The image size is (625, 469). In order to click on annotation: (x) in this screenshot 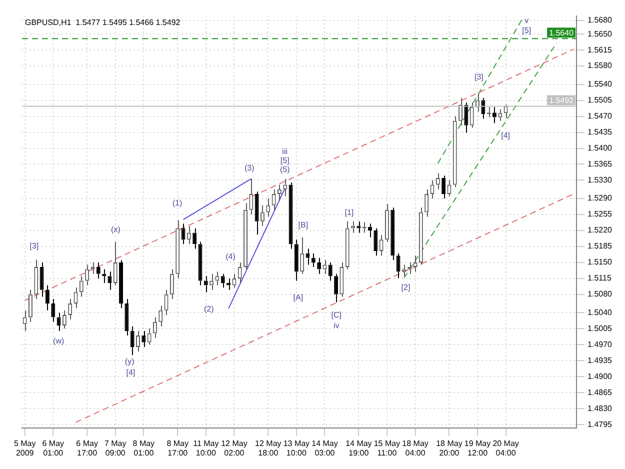, I will do `click(116, 229)`.